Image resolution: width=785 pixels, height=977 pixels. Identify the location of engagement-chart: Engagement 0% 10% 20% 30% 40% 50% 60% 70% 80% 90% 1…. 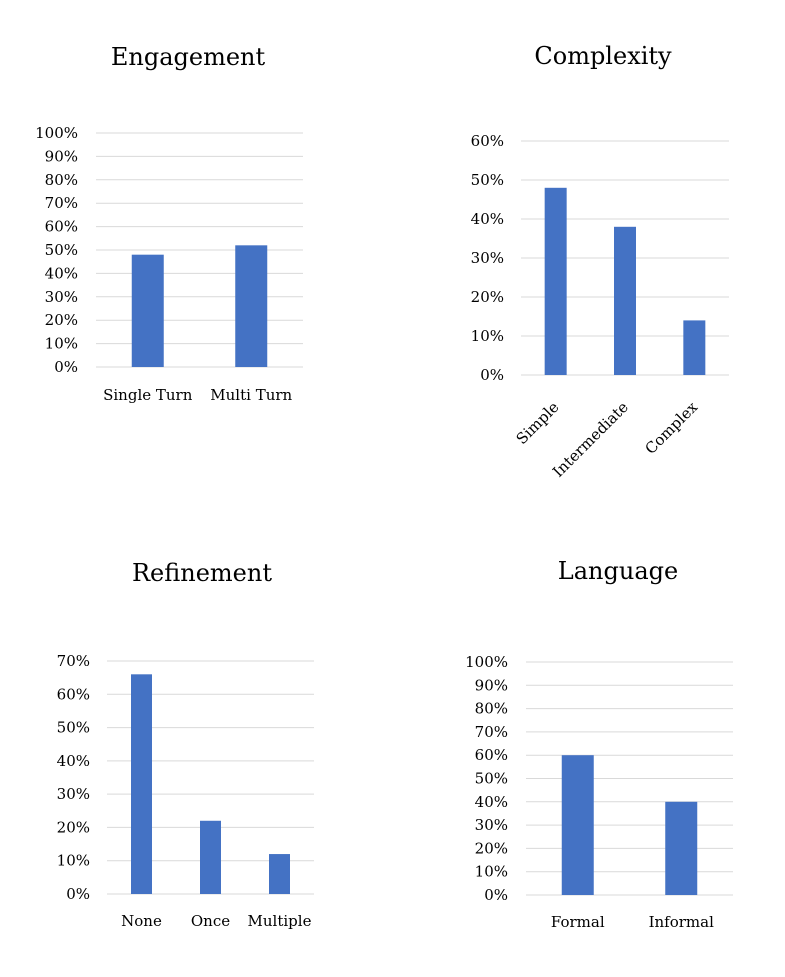
(169, 223).